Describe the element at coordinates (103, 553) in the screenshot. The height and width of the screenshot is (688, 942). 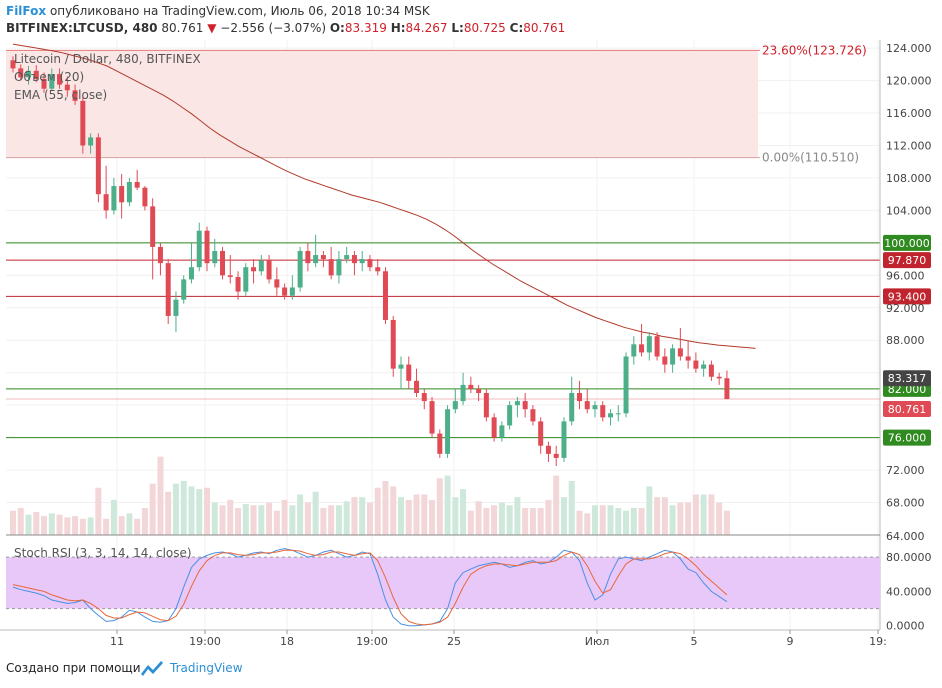
I see `stoch-rsi-legend: Stoch RSI (3, 3, 14, 14, close)` at that location.